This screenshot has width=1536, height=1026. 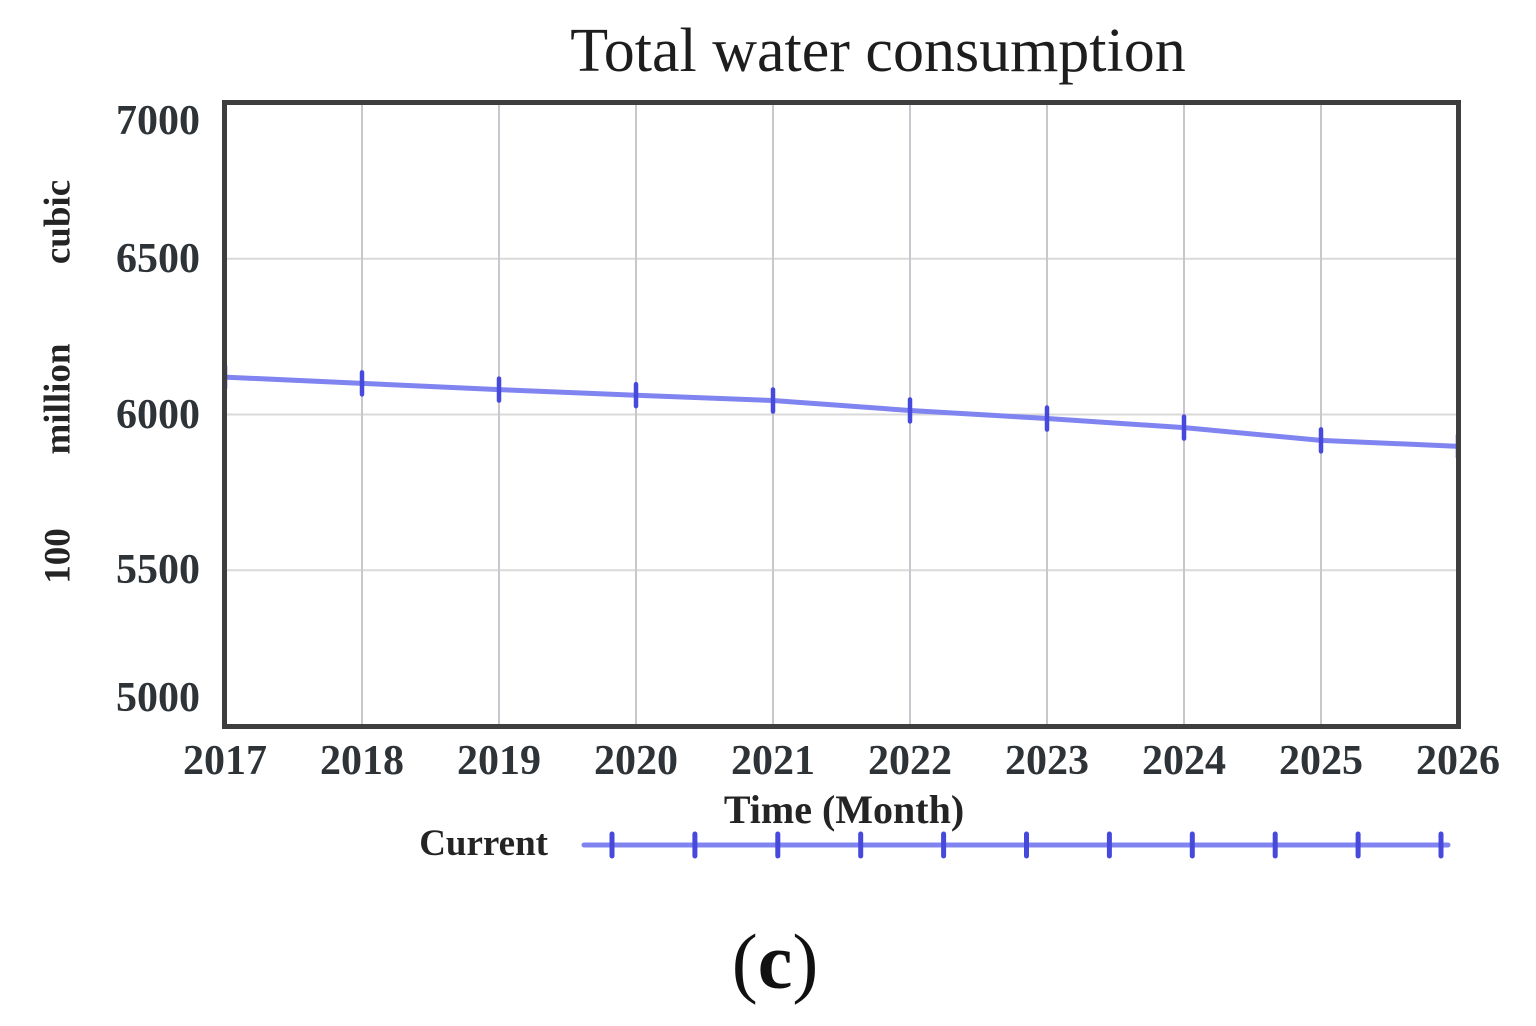 What do you see at coordinates (805, 961) in the screenshot?
I see `caption-close-paren: )` at bounding box center [805, 961].